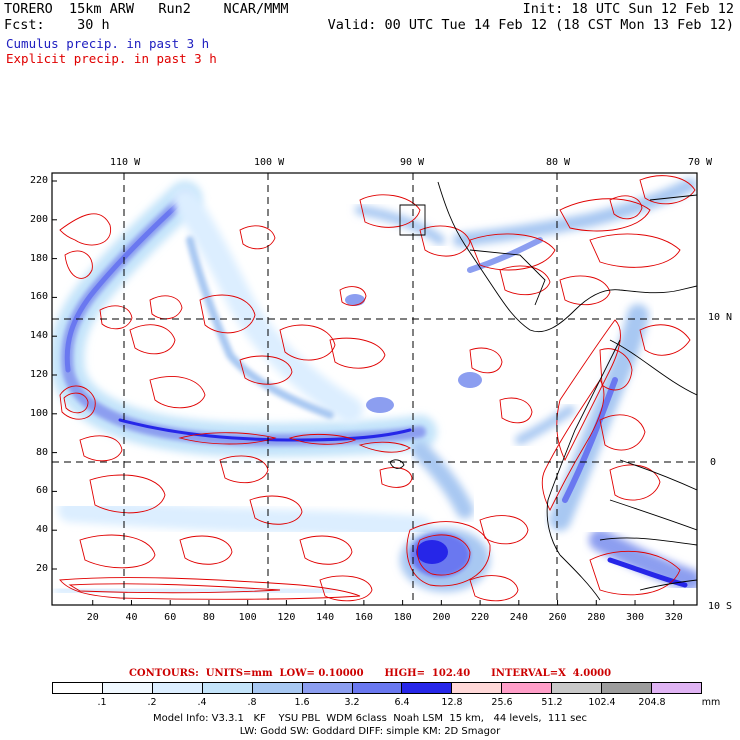 The height and width of the screenshot is (740, 740). I want to click on x-tick-label: 80, so click(208, 617).